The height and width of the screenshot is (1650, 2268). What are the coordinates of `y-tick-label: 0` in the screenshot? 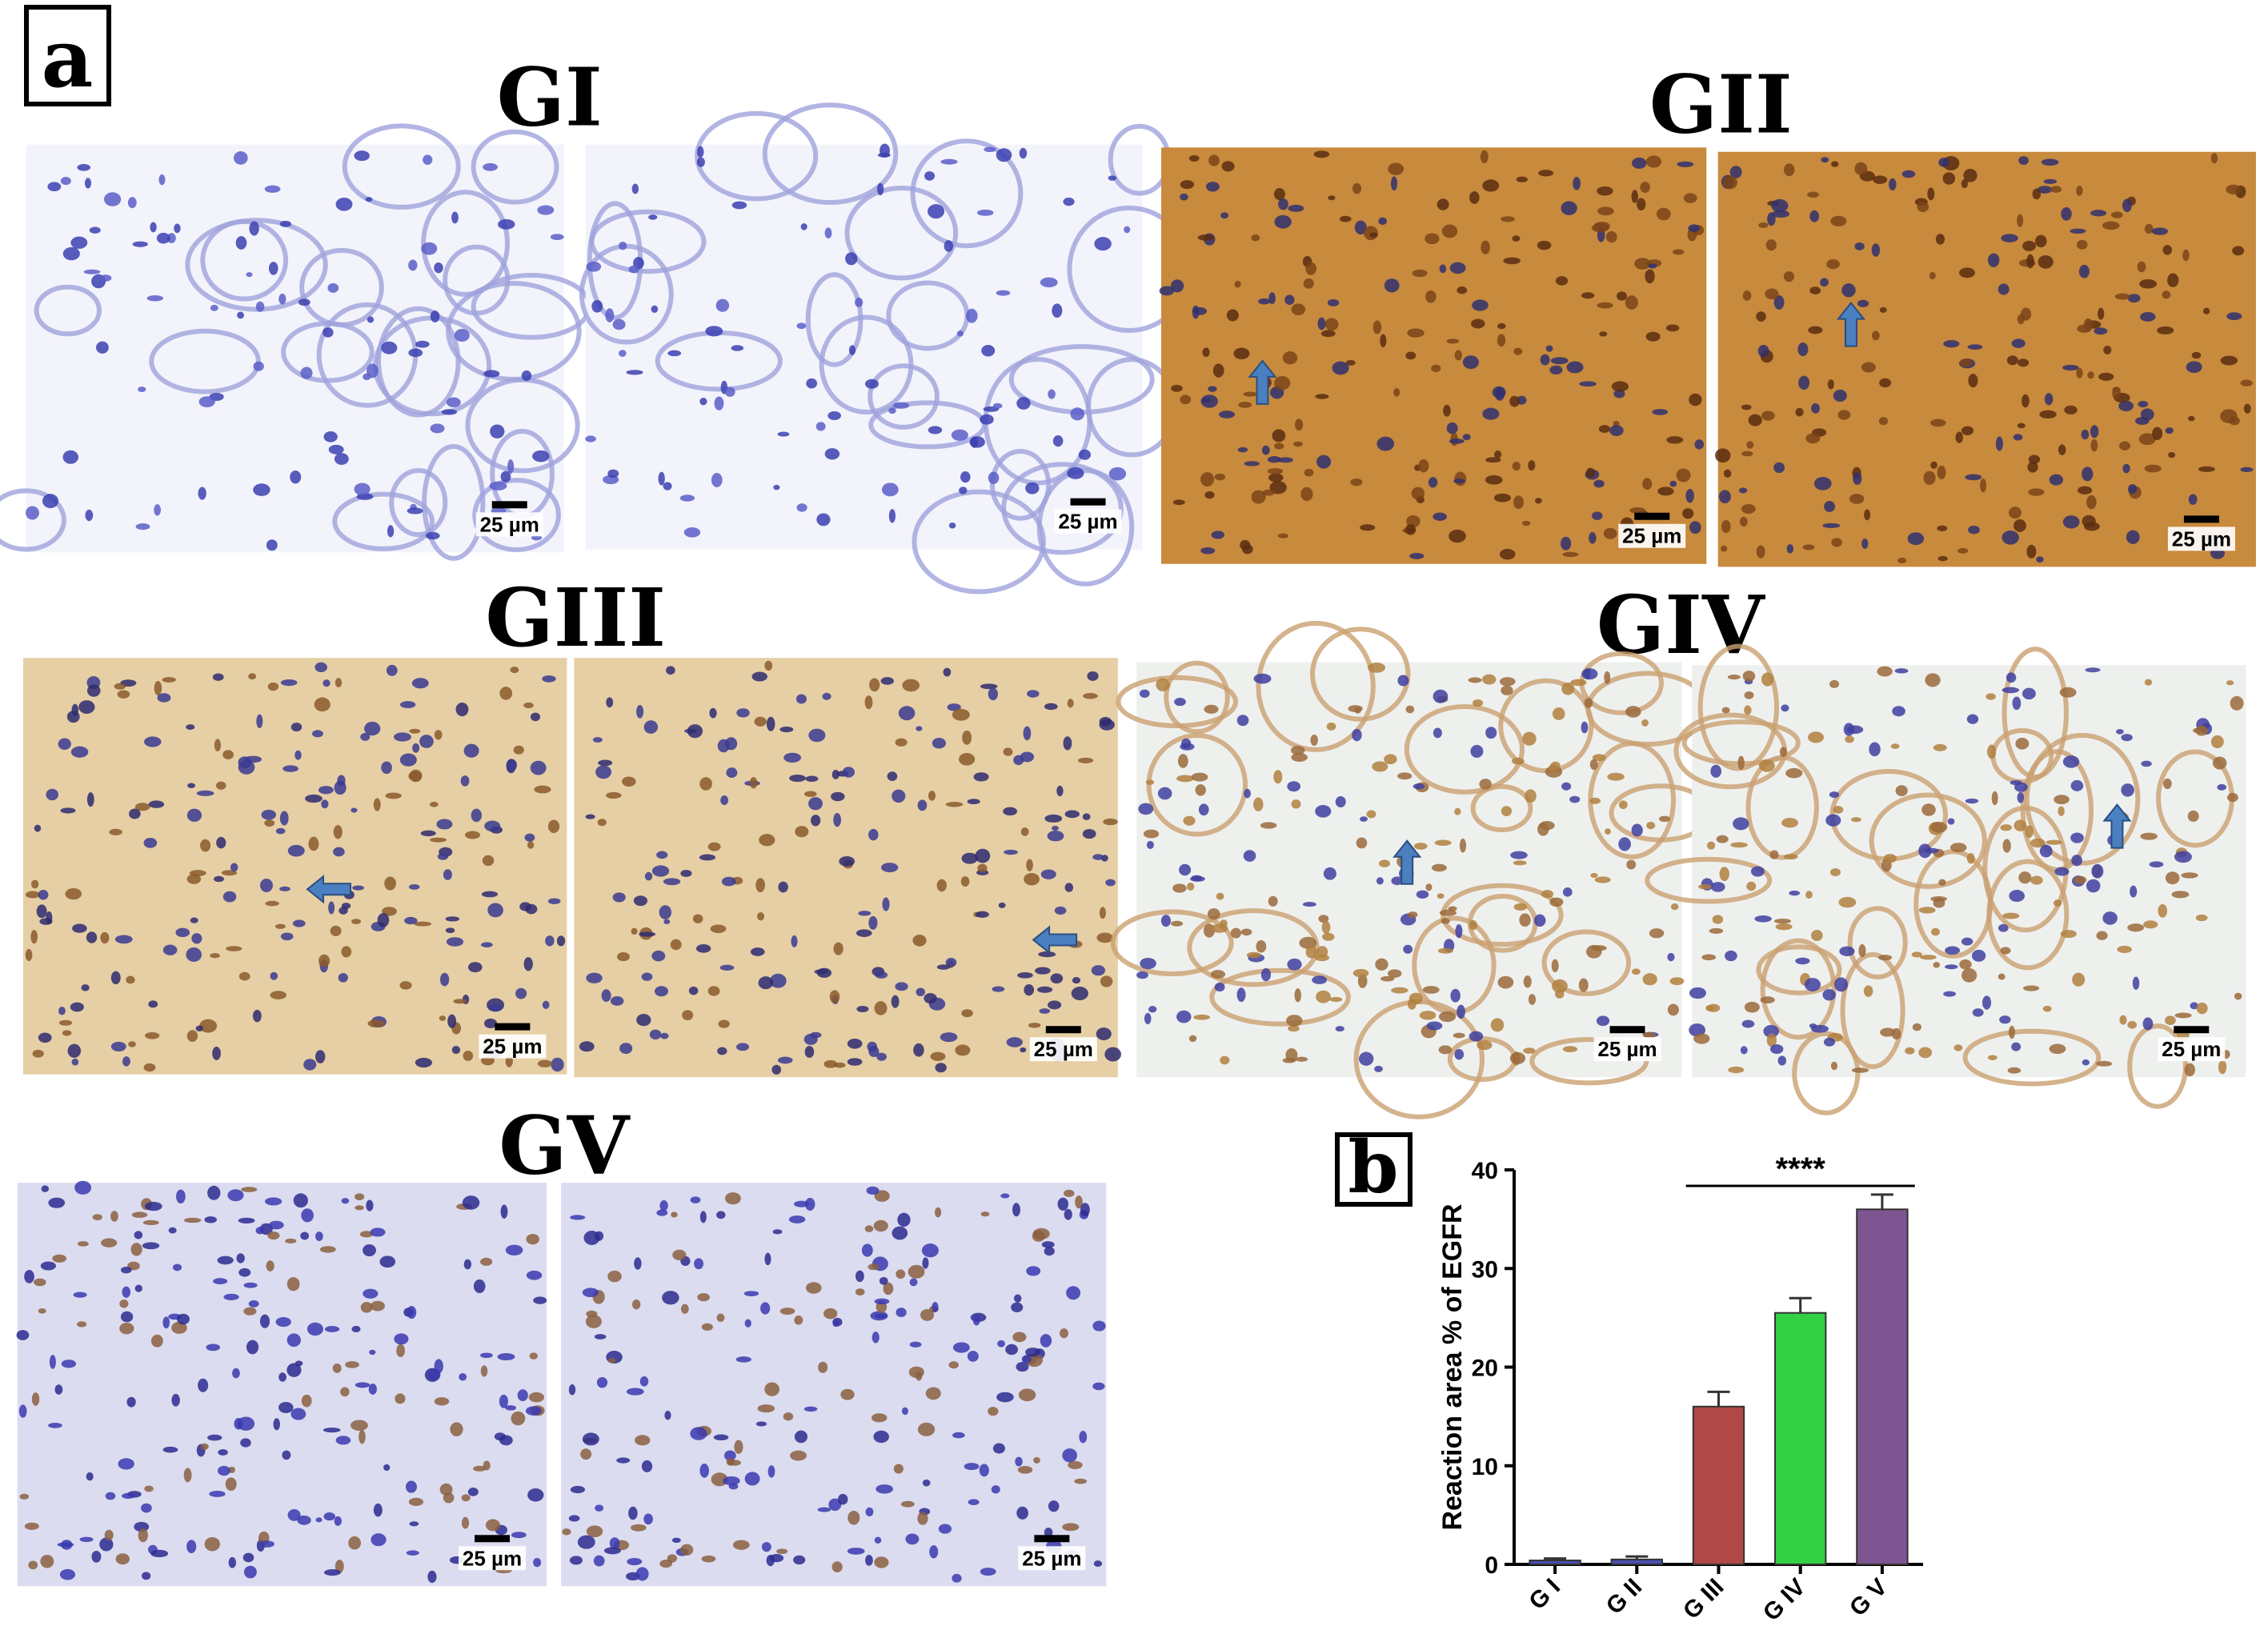 It's located at (1491, 1565).